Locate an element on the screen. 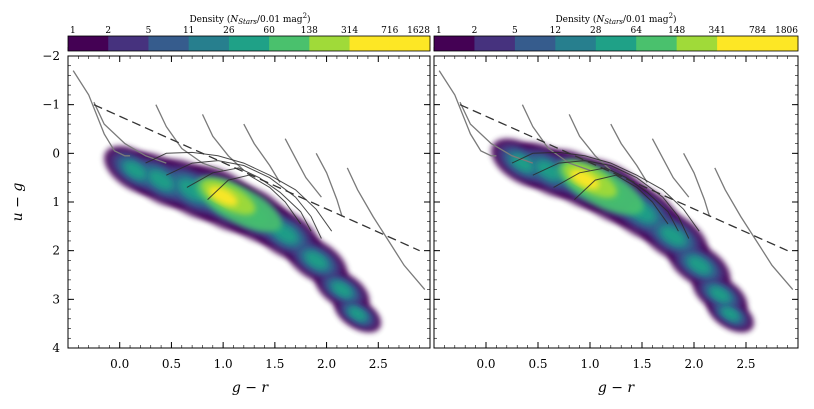 This screenshot has width=814, height=409. colorbar-tick-label: 138 is located at coordinates (309, 31).